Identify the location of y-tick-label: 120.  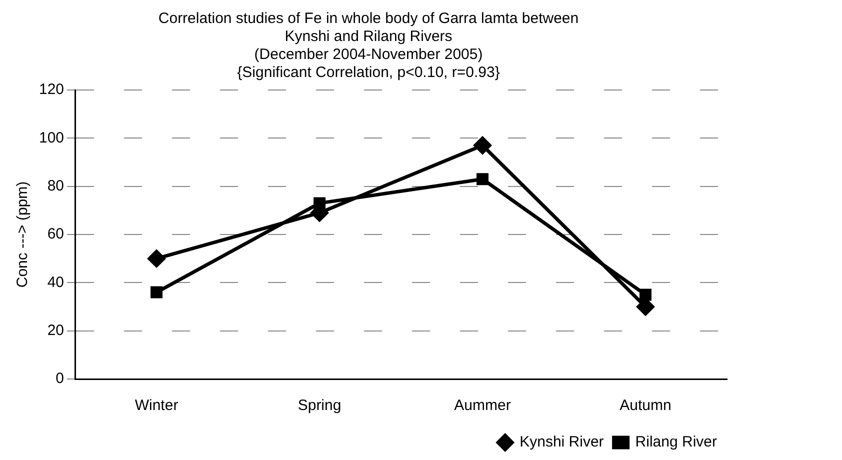
(51, 89).